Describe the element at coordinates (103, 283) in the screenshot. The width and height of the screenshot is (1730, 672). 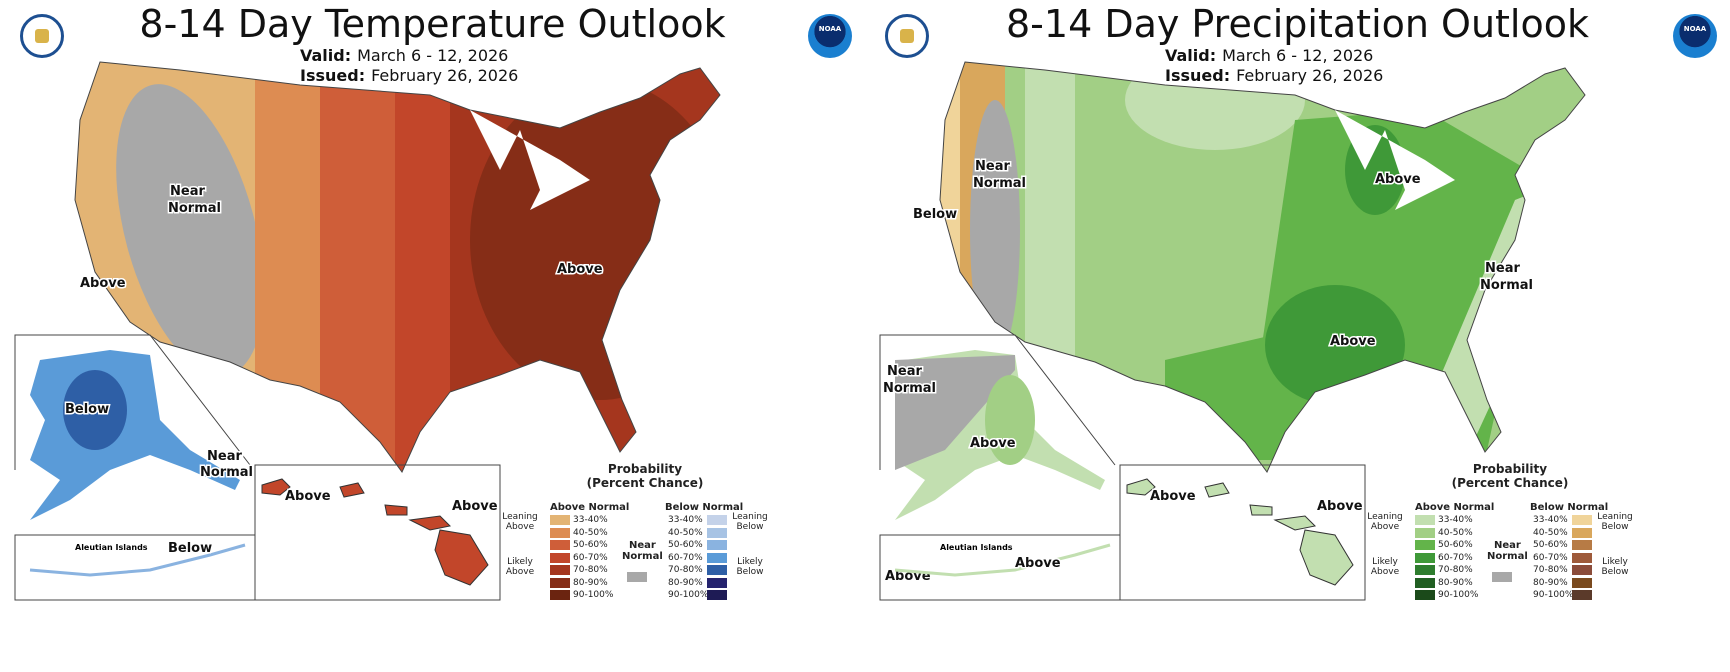
I see `label-west: Above` at that location.